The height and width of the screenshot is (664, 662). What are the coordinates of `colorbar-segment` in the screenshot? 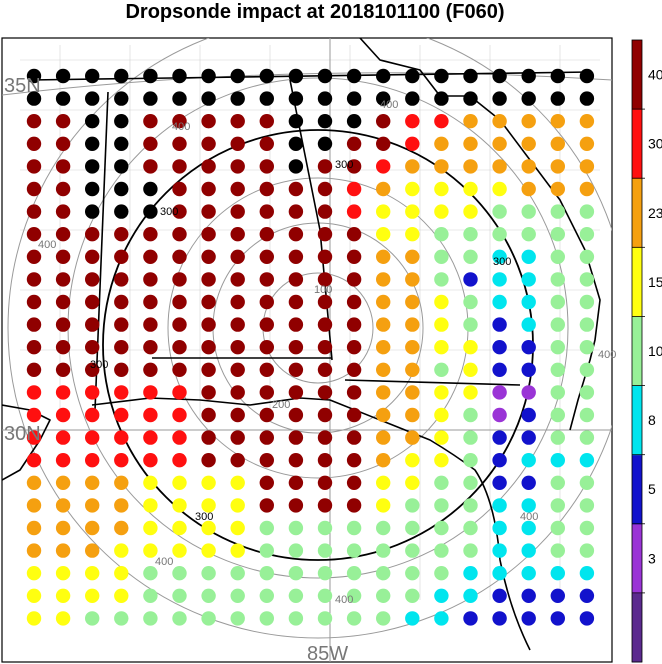 It's located at (637, 558).